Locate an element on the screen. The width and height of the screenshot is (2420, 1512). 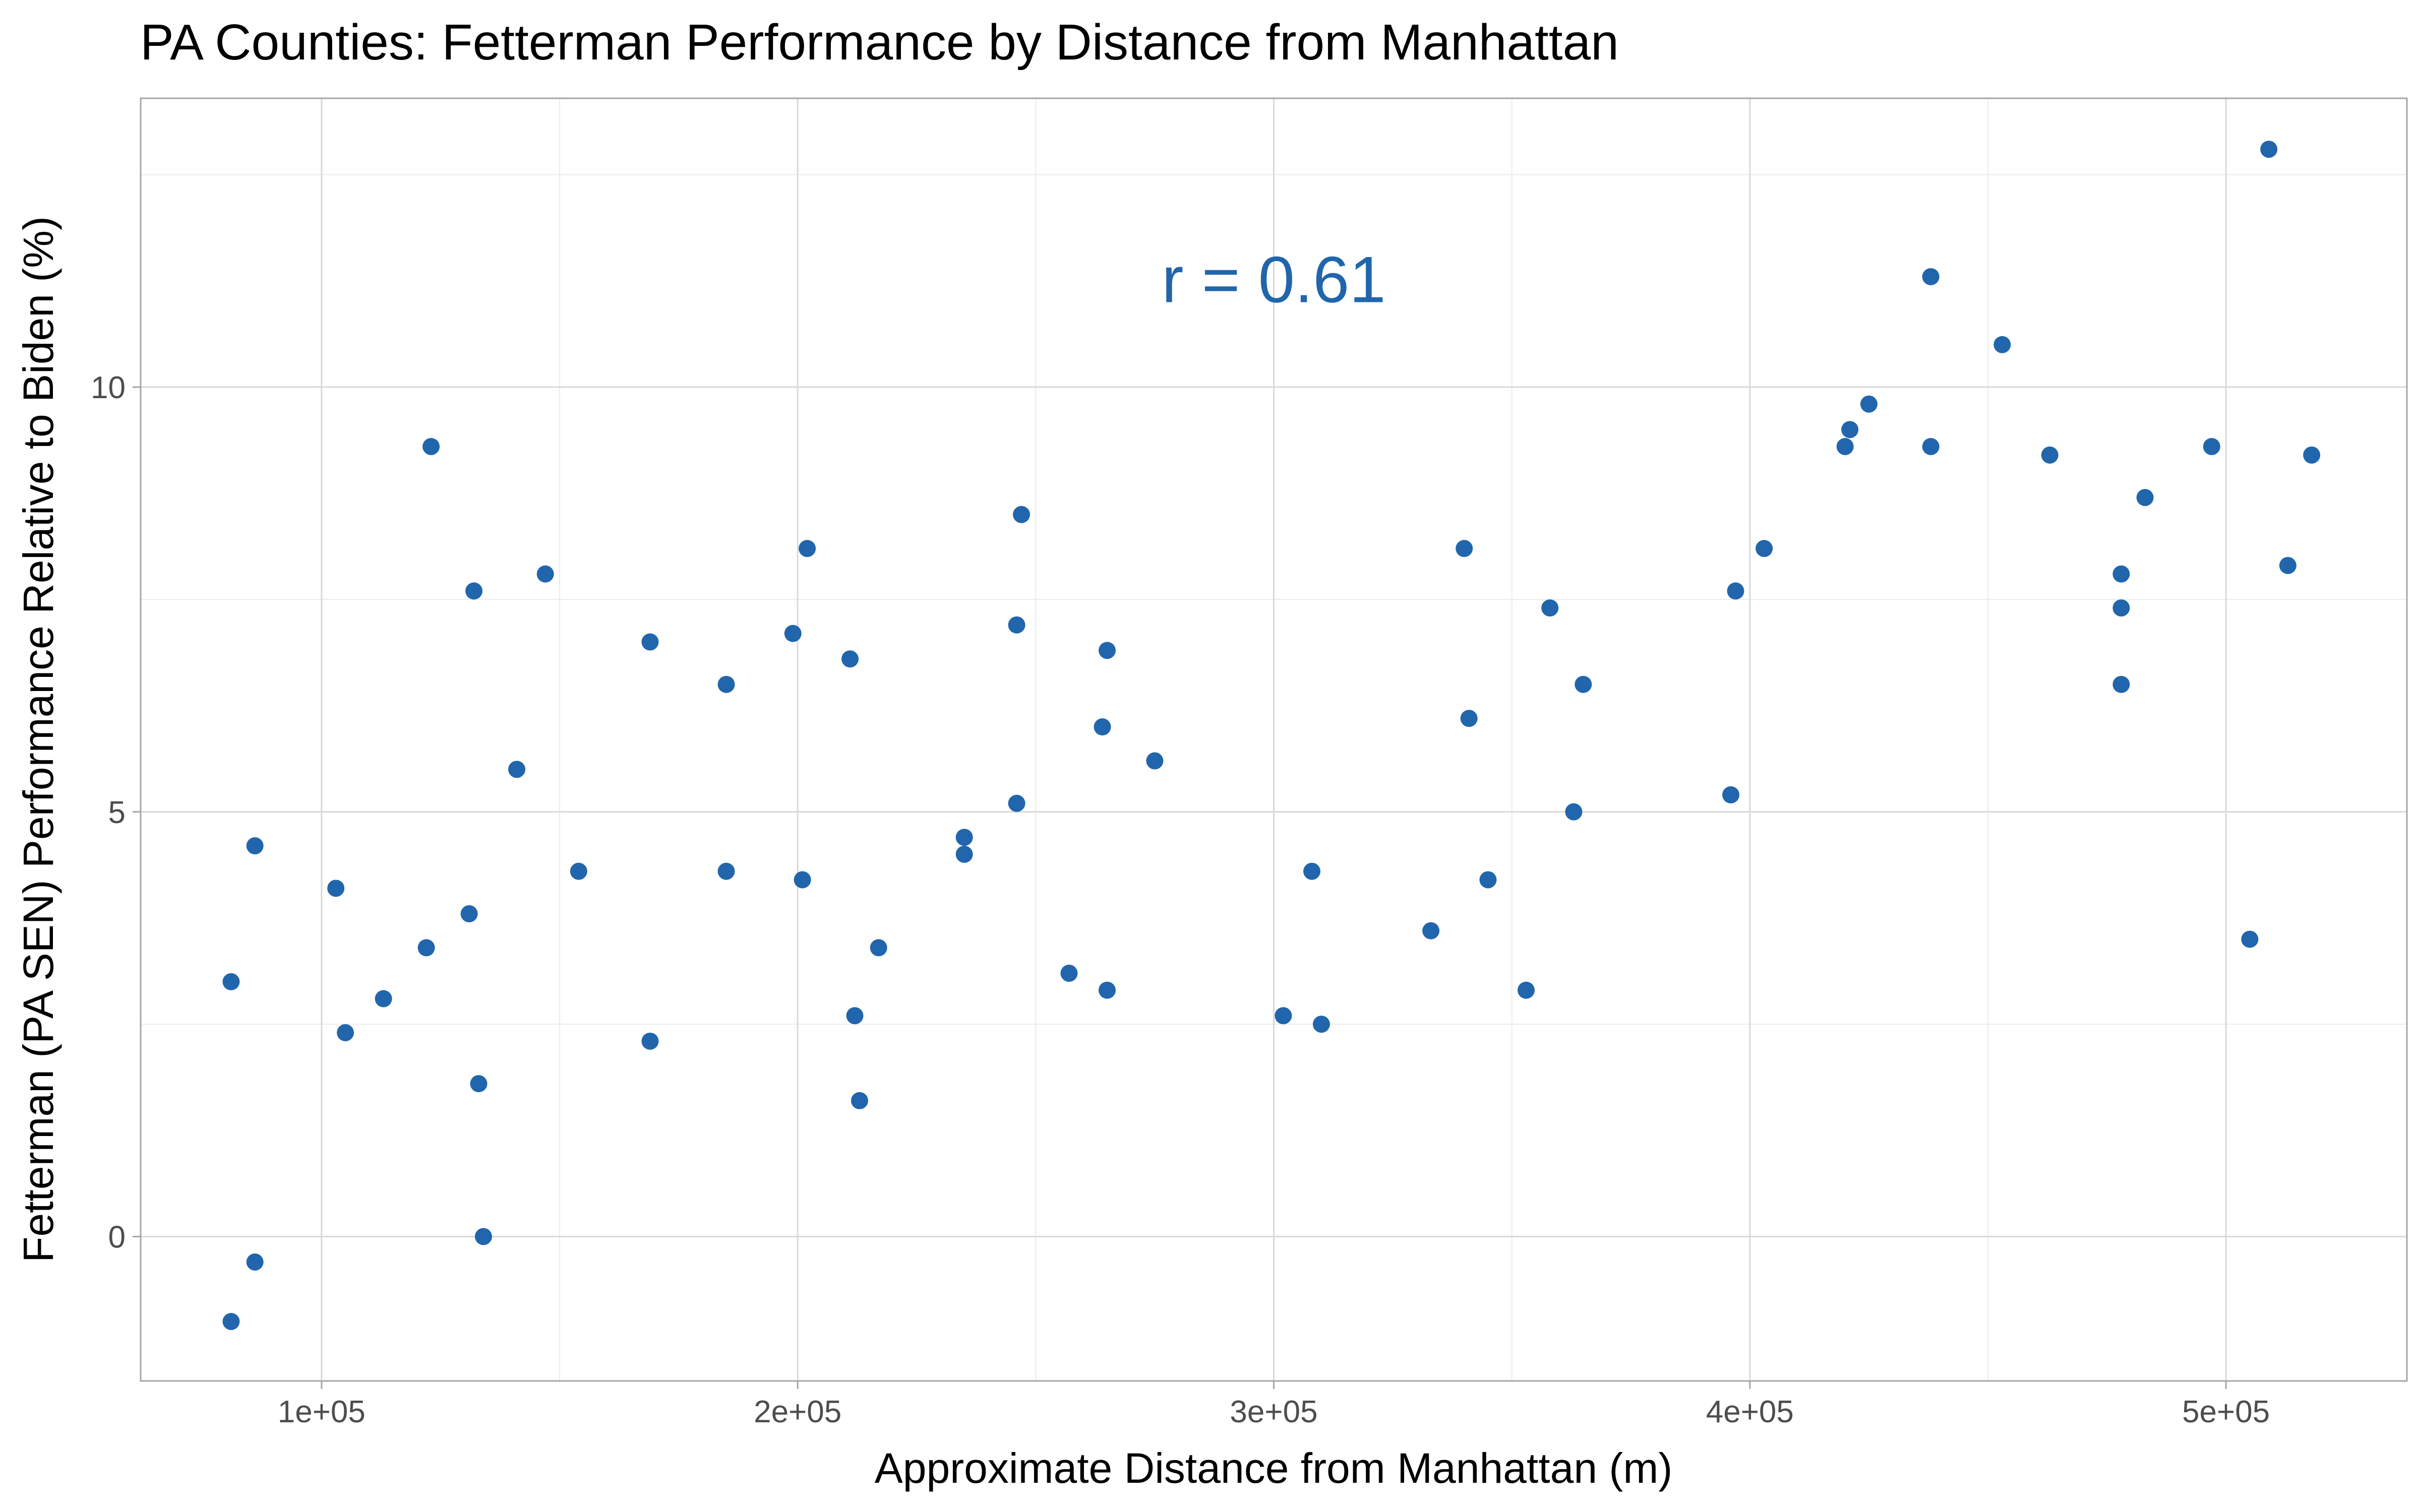
y-tick-label: 5 is located at coordinates (117, 812).